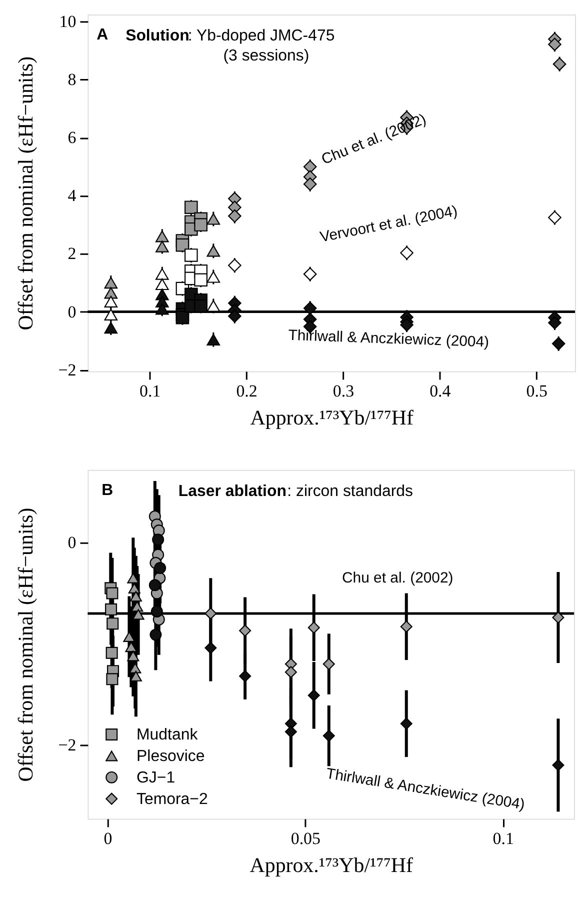  Describe the element at coordinates (398, 578) in the screenshot. I see `annotation: Chu et al. (2002)` at that location.